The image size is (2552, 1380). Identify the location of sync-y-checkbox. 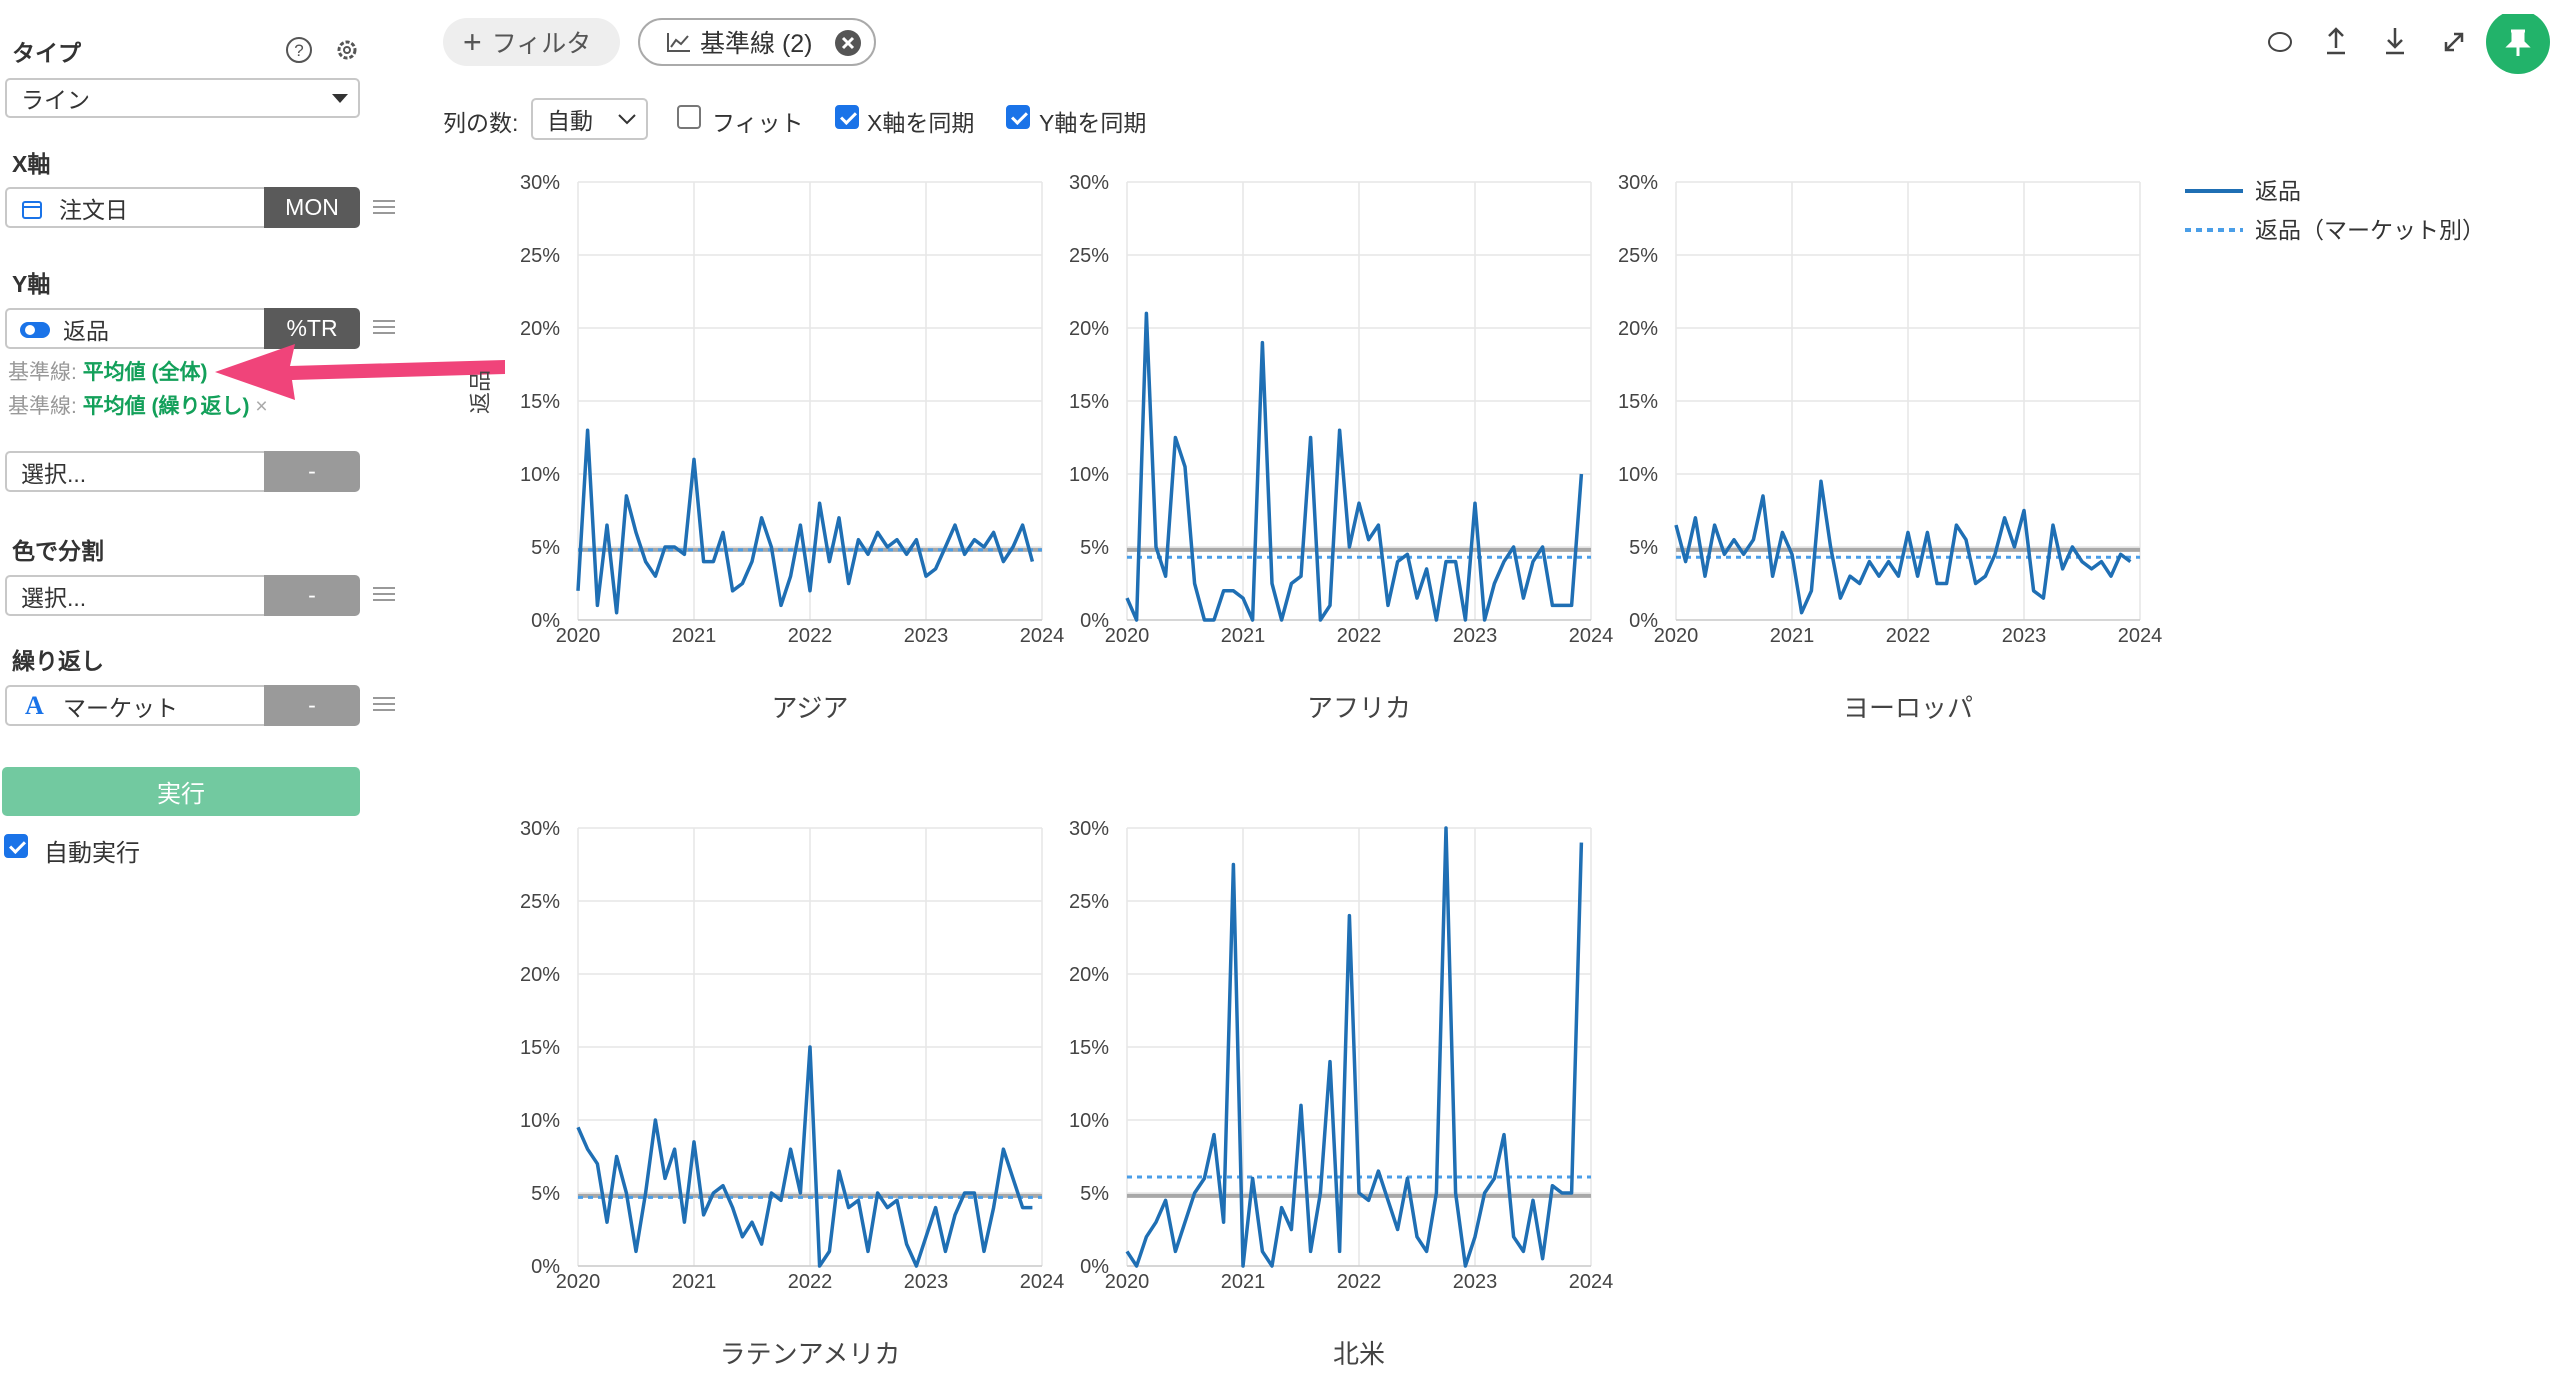
(1018, 117).